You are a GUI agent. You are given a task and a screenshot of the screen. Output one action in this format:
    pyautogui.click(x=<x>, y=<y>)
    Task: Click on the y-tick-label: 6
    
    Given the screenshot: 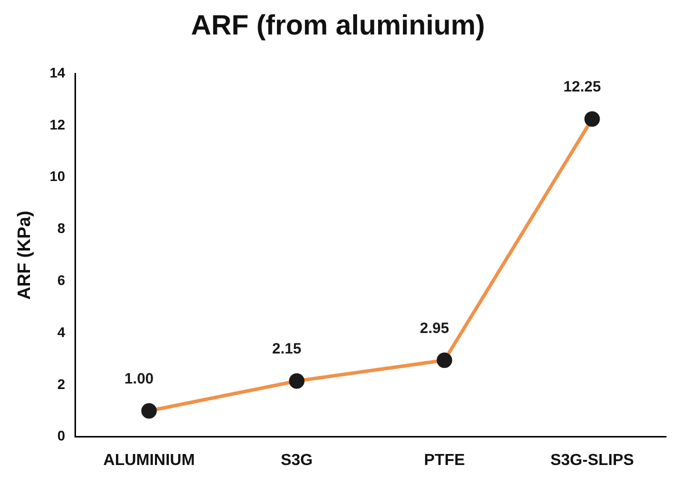 What is the action you would take?
    pyautogui.click(x=61, y=280)
    